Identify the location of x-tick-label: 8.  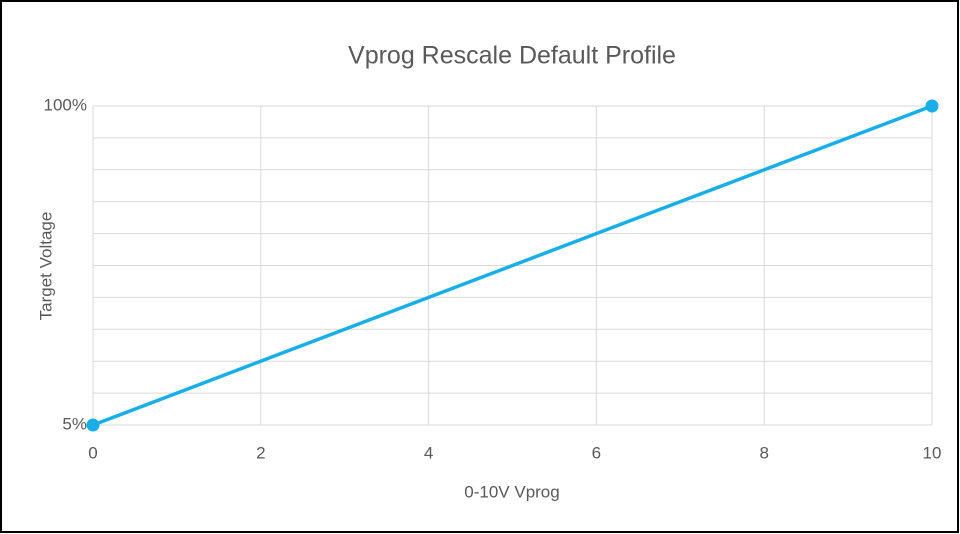
(763, 452).